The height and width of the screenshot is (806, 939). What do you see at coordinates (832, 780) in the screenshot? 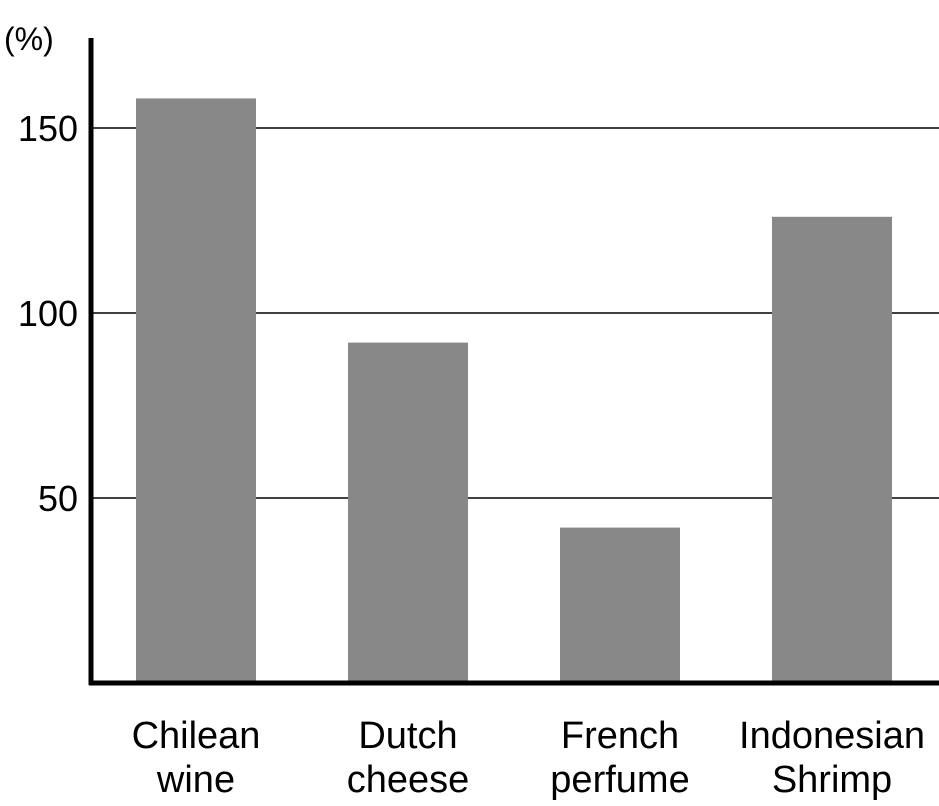
I see `x-category-label-line: Shrimp` at bounding box center [832, 780].